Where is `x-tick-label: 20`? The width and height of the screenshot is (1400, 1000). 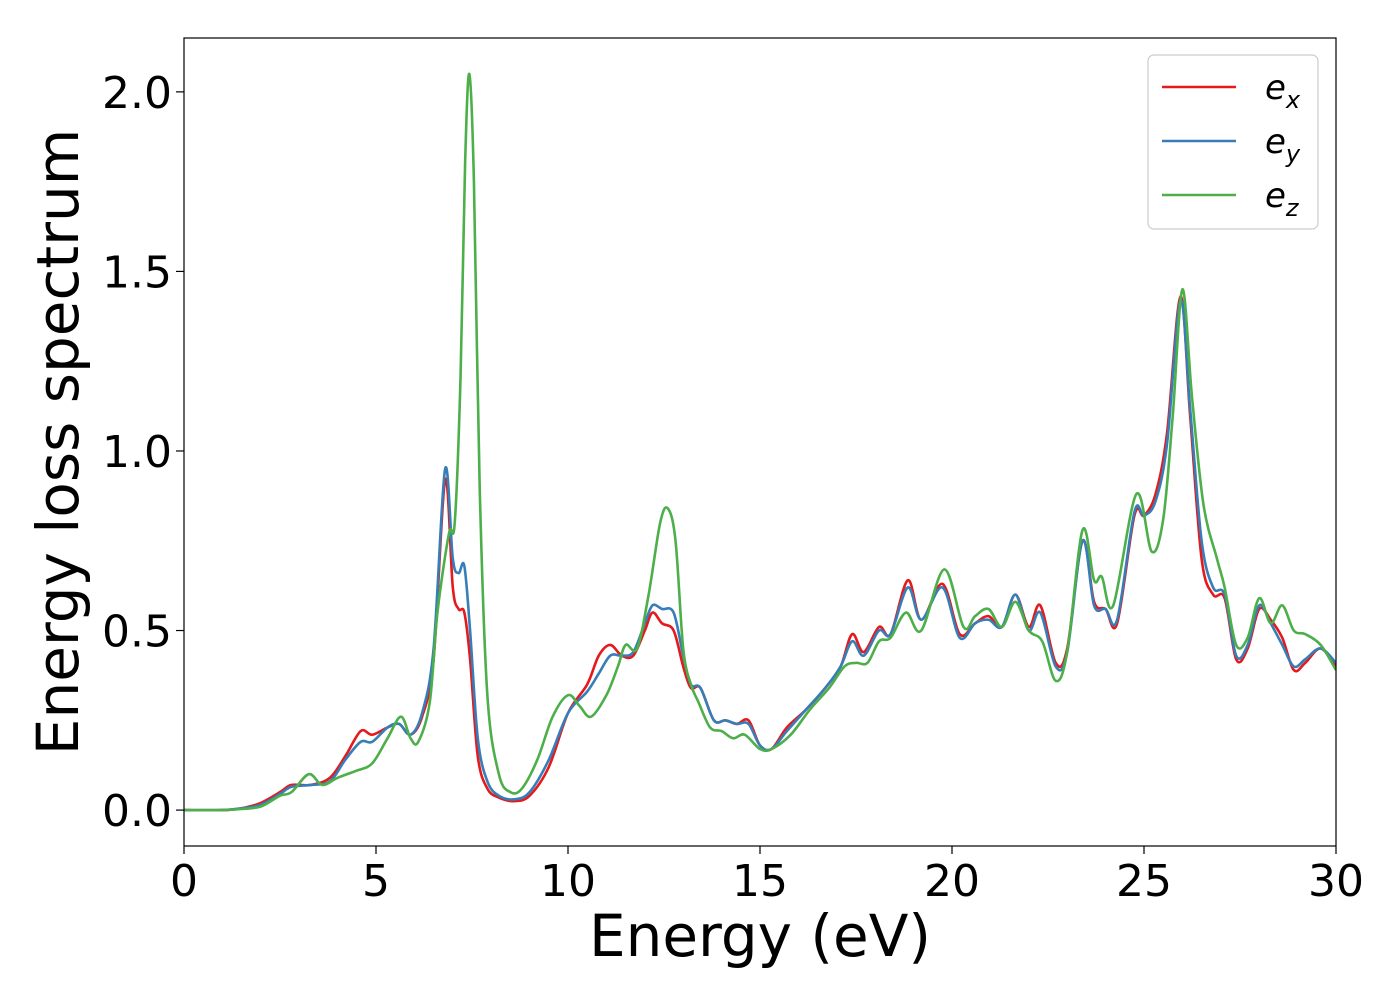
x-tick-label: 20 is located at coordinates (952, 881).